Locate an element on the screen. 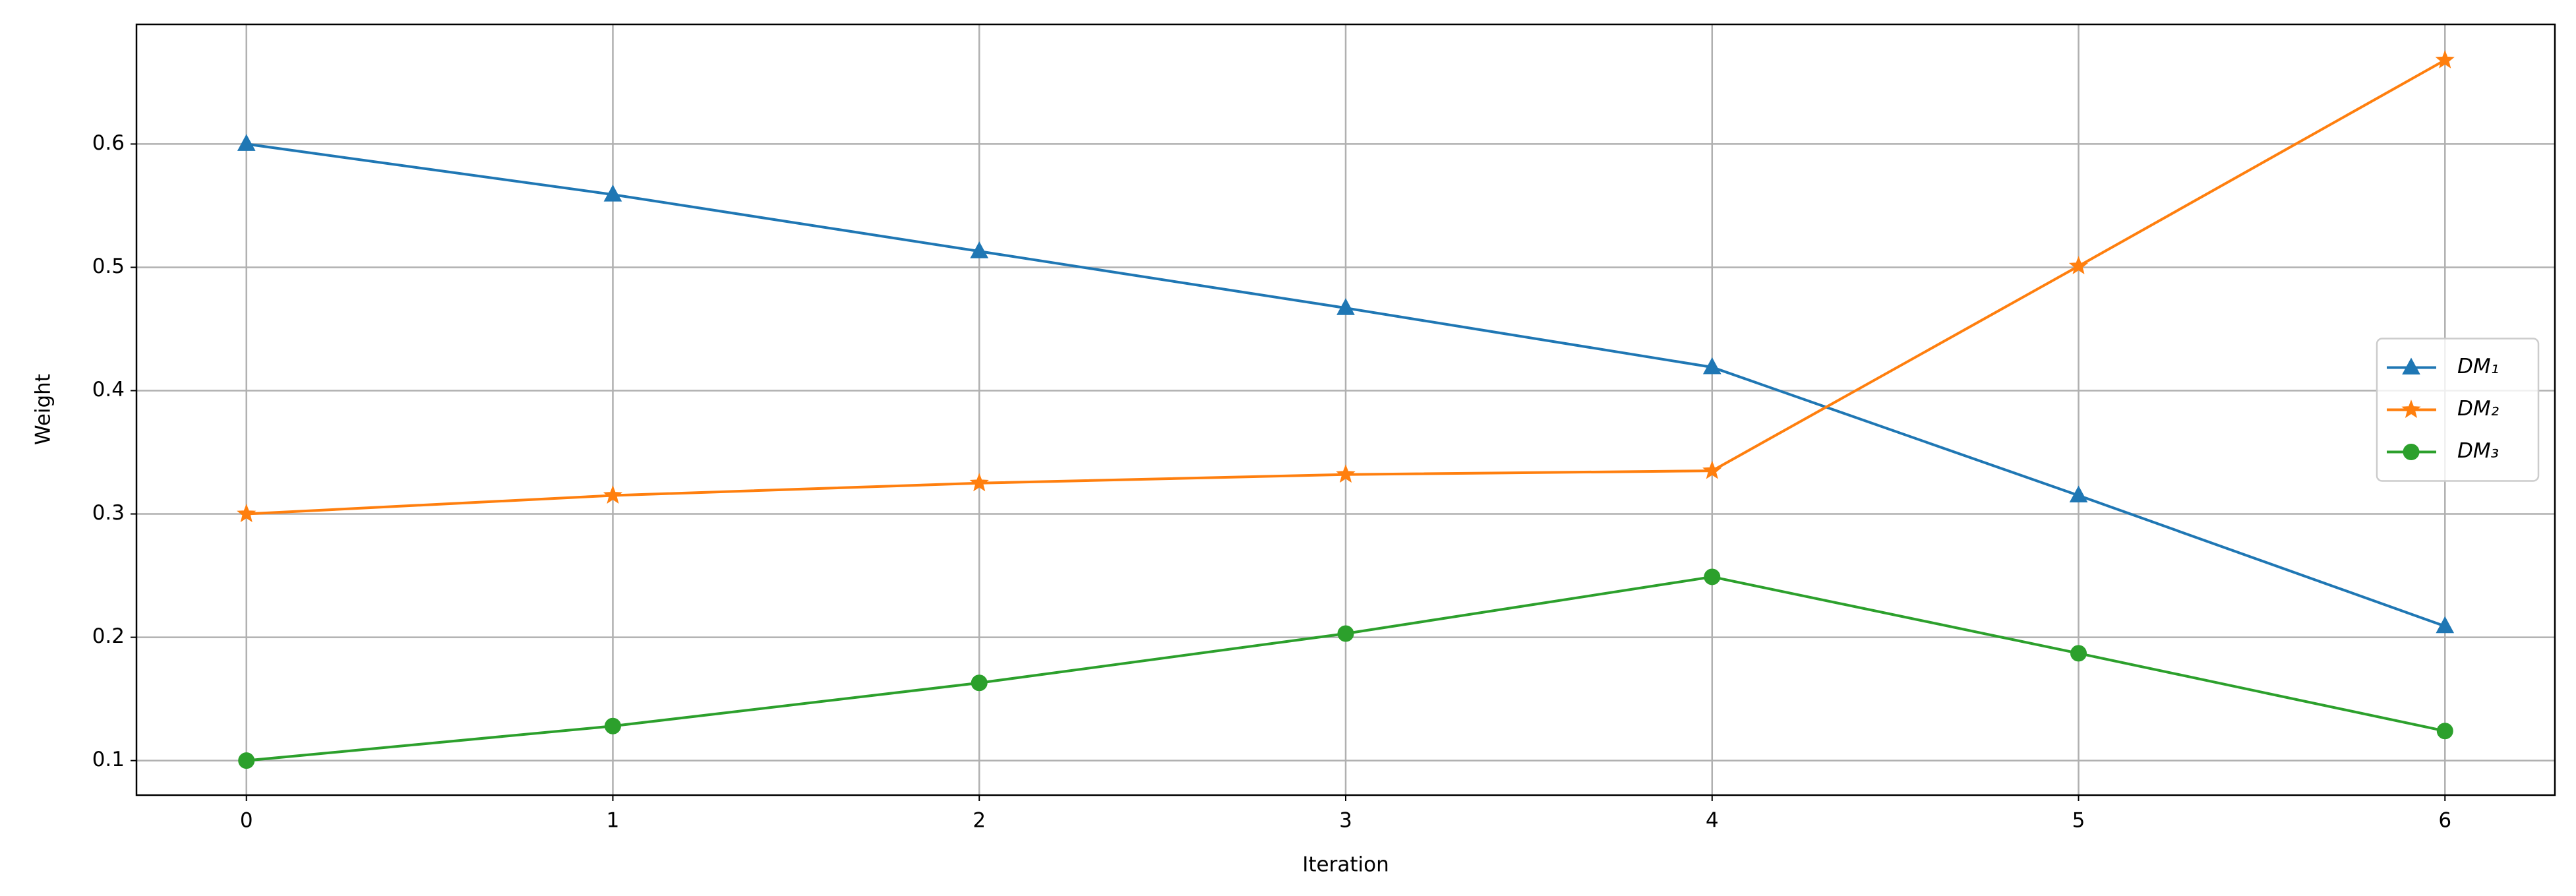  x-tick-label: 5 is located at coordinates (2078, 821).